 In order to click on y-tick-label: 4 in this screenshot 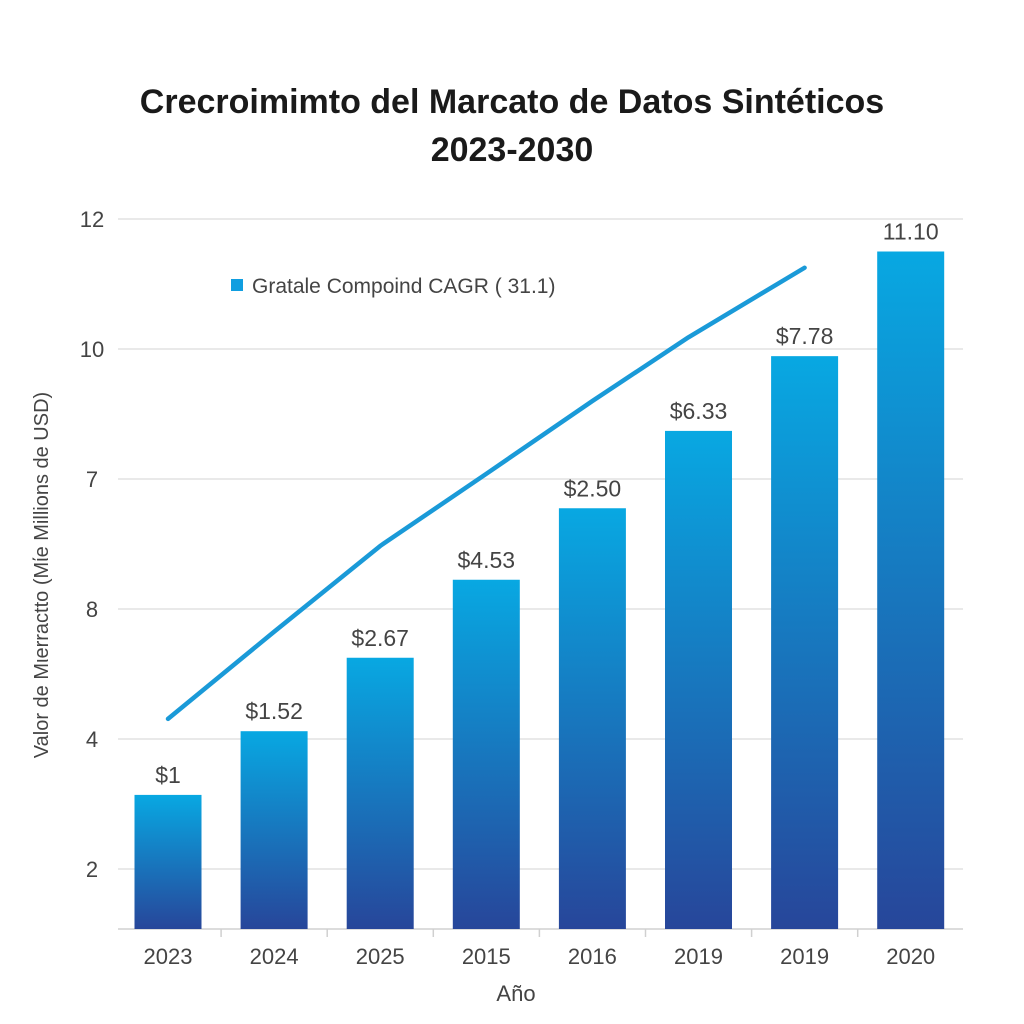, I will do `click(92, 739)`.